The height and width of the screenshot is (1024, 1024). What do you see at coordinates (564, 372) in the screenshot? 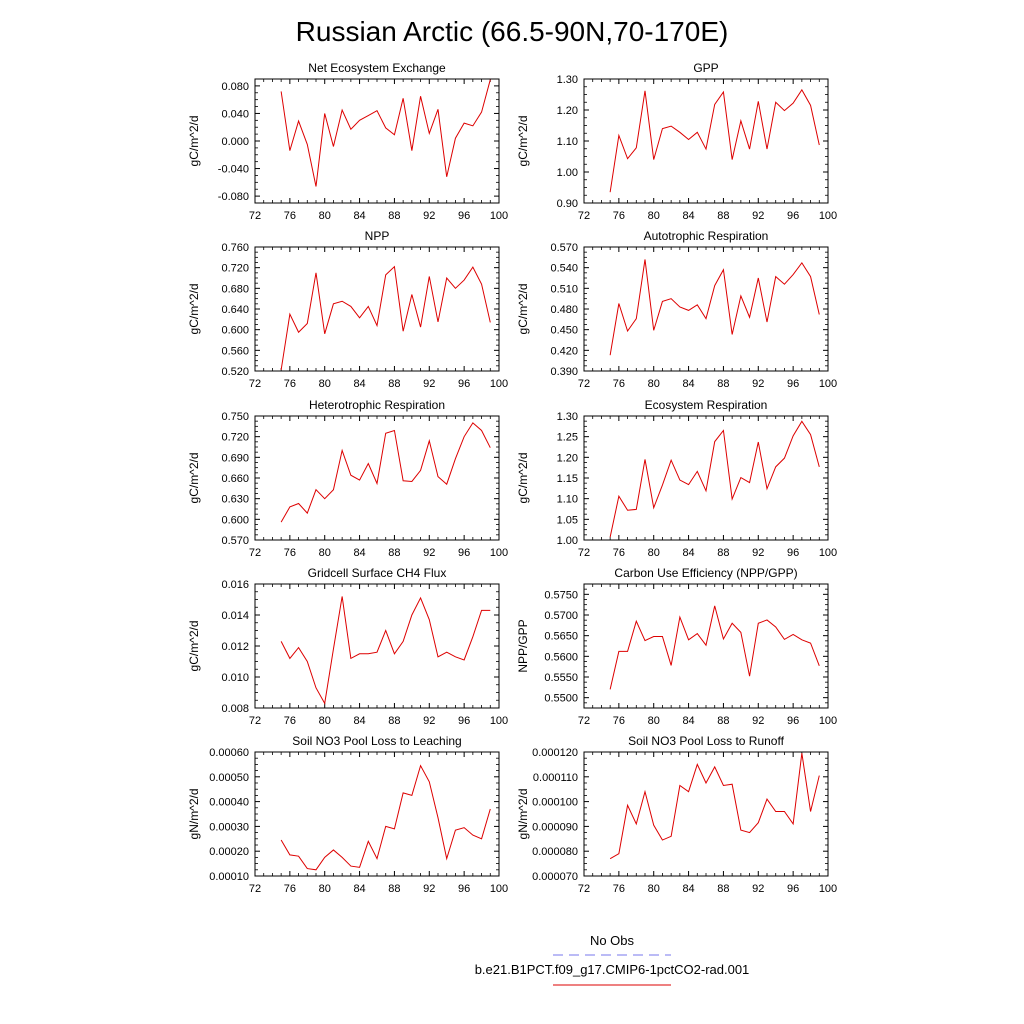
I see `y-tick-label: 0.390` at bounding box center [564, 372].